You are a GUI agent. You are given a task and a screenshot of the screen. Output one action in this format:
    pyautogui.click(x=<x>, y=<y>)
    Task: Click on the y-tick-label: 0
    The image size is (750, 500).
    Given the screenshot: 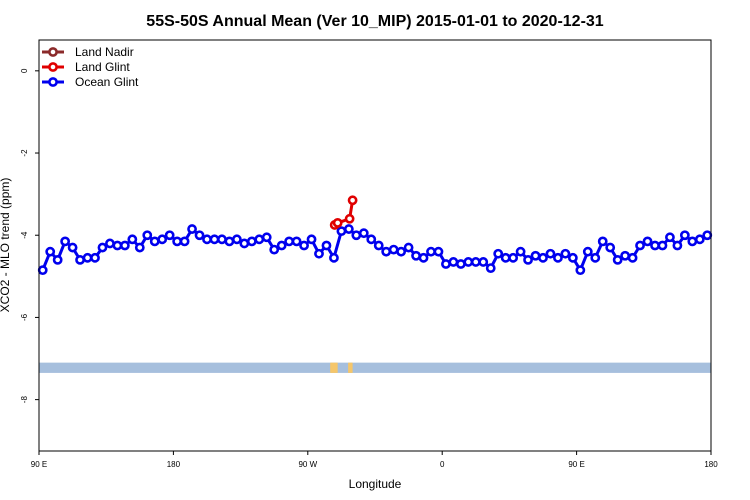 What is the action you would take?
    pyautogui.click(x=24, y=70)
    